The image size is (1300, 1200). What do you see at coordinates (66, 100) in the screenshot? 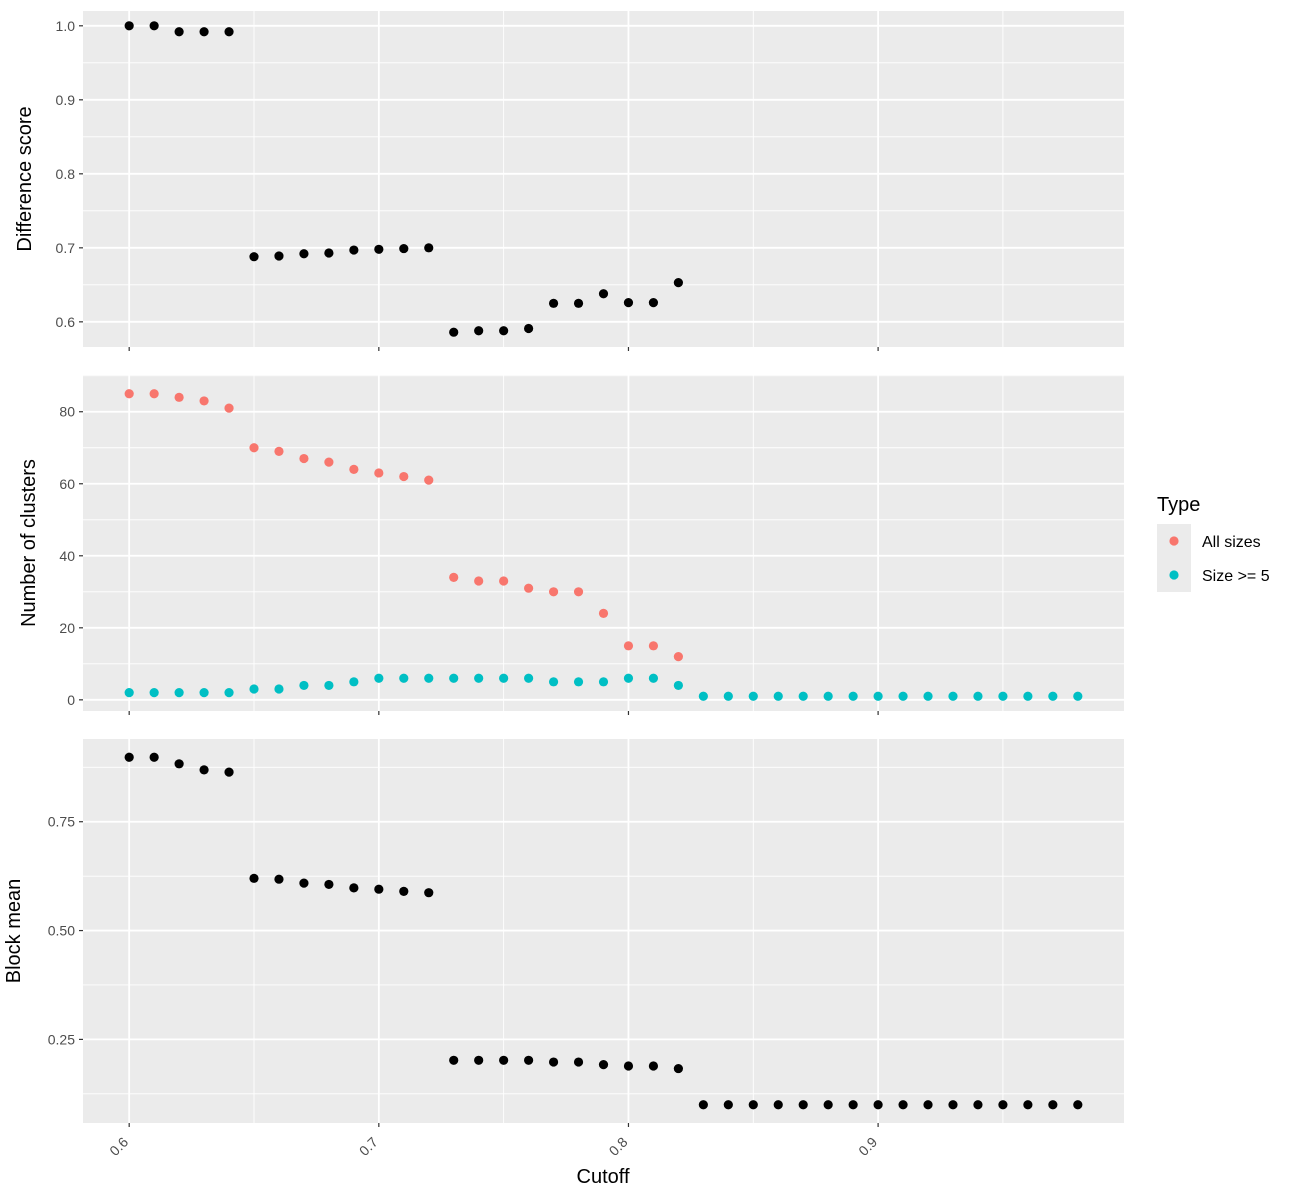
I see `y-tick-label: 0.9` at bounding box center [66, 100].